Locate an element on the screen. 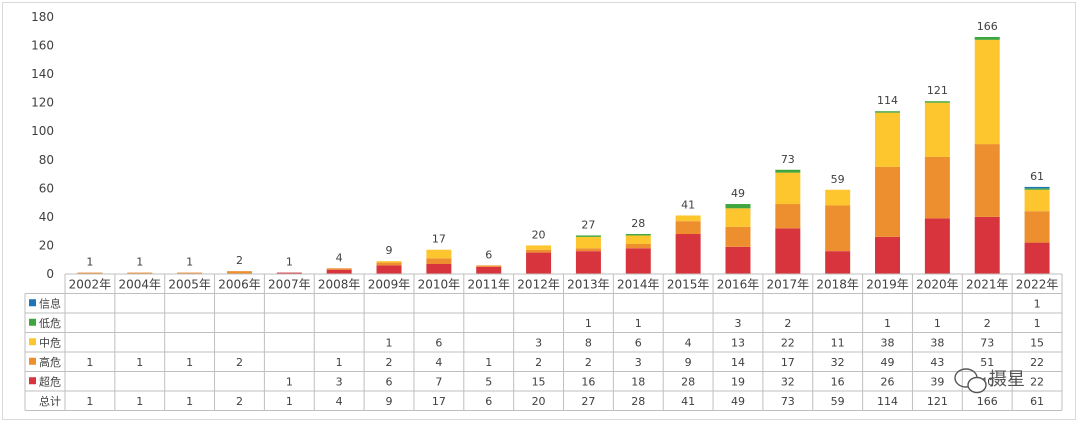 This screenshot has height=424, width=1080. y-tick-label: 40 is located at coordinates (46, 217).